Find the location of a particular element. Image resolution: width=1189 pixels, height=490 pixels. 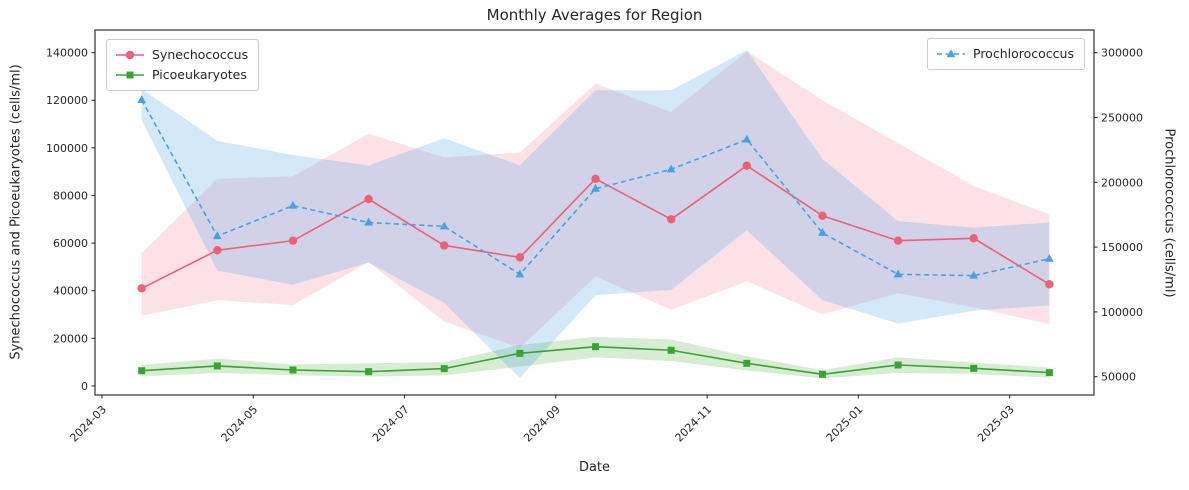

tick-label: 80000 is located at coordinates (70, 195).